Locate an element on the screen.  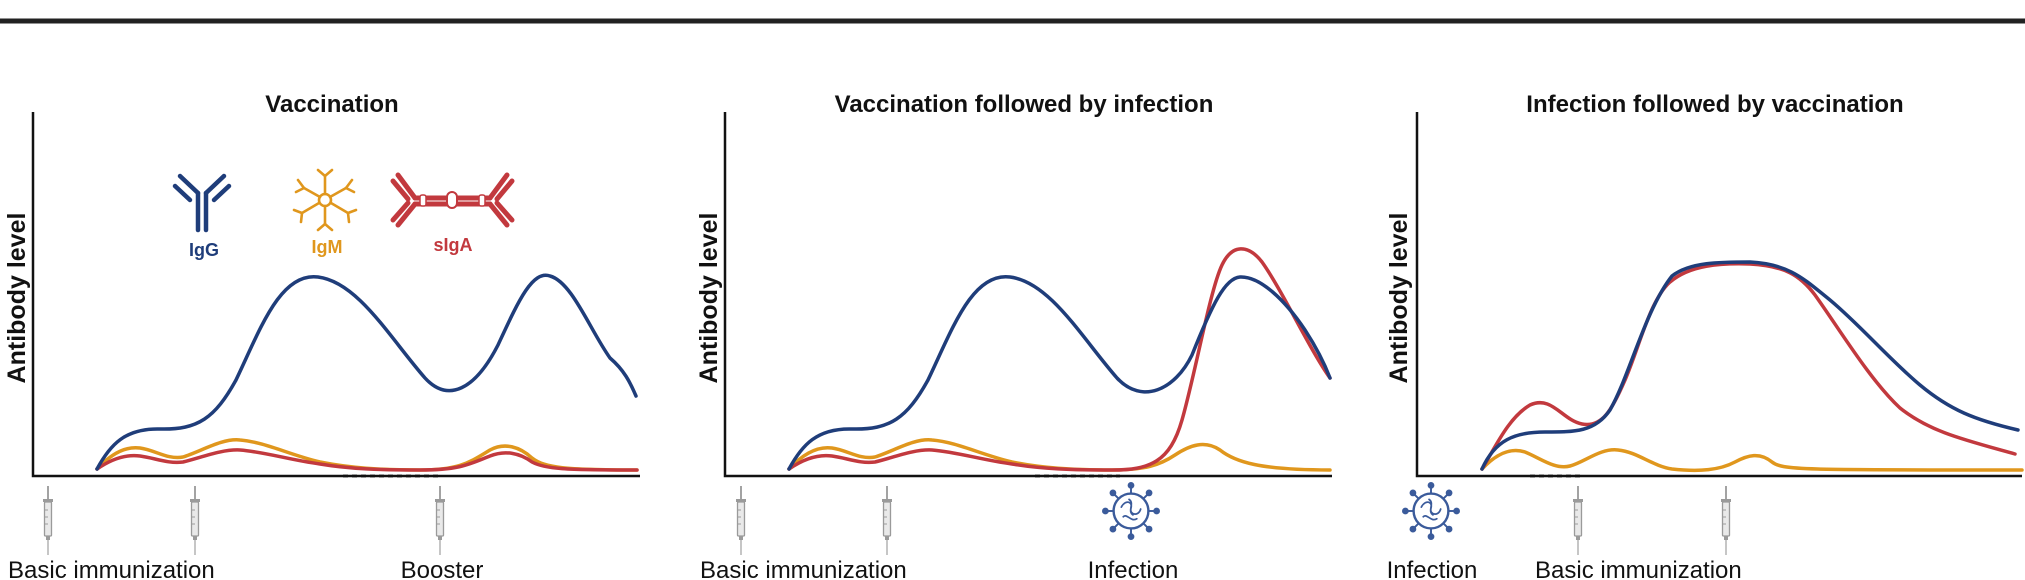
igm-pentamer-icon is located at coordinates (325, 200).